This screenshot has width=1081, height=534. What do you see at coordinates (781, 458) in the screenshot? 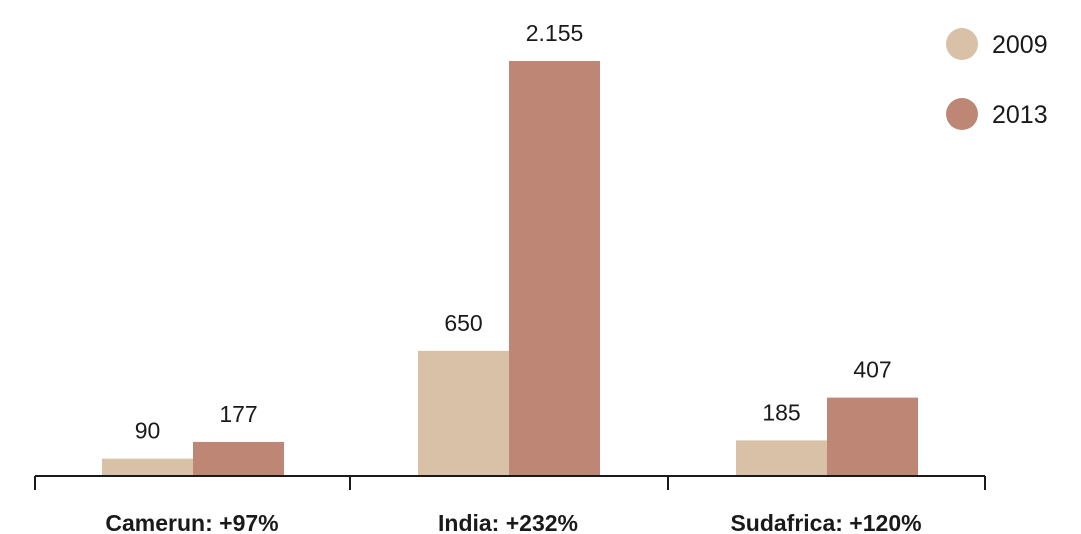
I see `bar-sudafrica-2009` at bounding box center [781, 458].